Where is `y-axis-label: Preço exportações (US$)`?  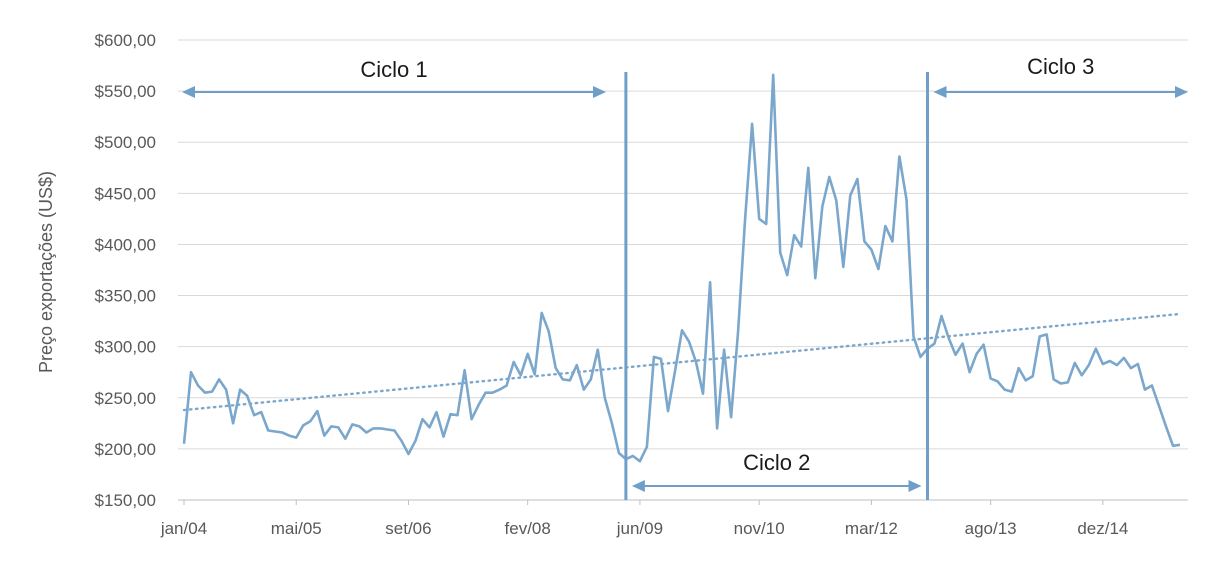
y-axis-label: Preço exportações (US$) is located at coordinates (46, 272).